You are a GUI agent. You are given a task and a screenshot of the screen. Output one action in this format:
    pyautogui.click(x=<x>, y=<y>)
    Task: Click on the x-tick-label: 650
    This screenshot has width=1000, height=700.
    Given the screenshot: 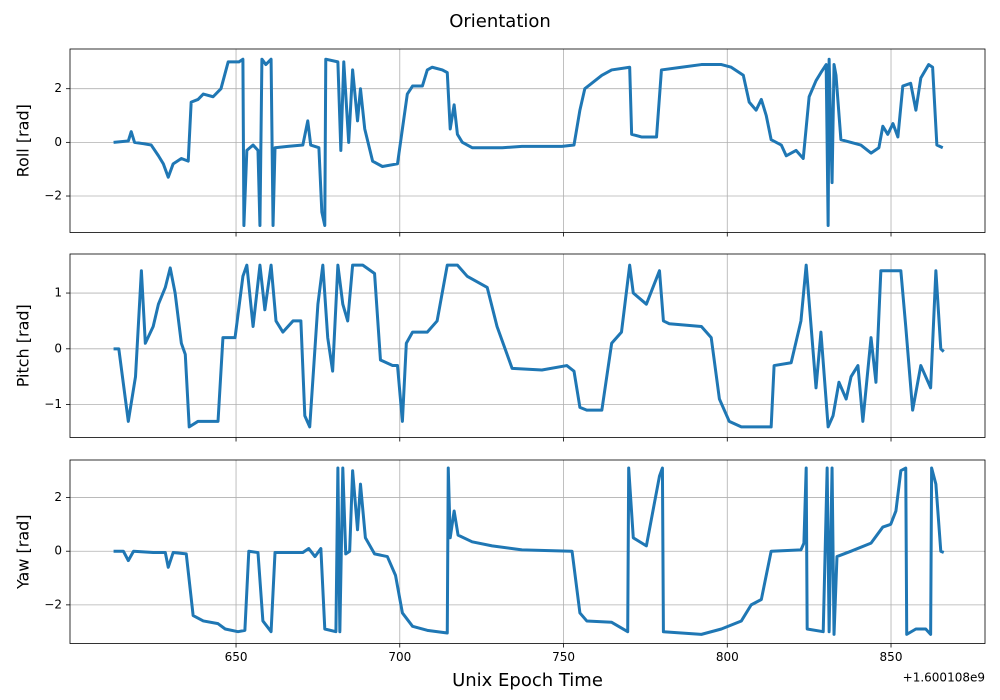 What is the action you would take?
    pyautogui.click(x=236, y=657)
    